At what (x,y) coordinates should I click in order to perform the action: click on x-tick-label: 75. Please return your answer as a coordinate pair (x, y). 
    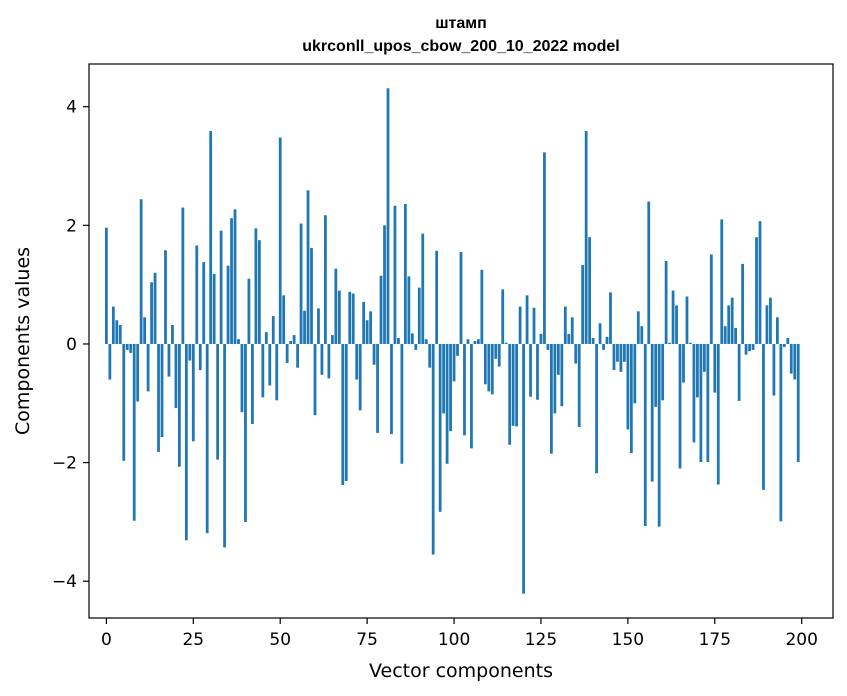
    Looking at the image, I should click on (367, 640).